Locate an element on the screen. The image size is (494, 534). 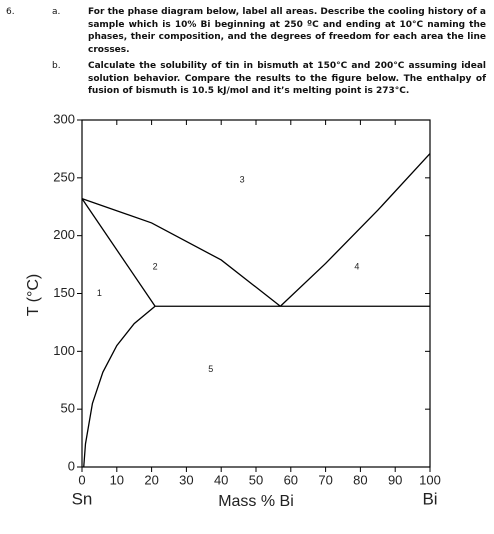
region-label: 4 is located at coordinates (356, 266).